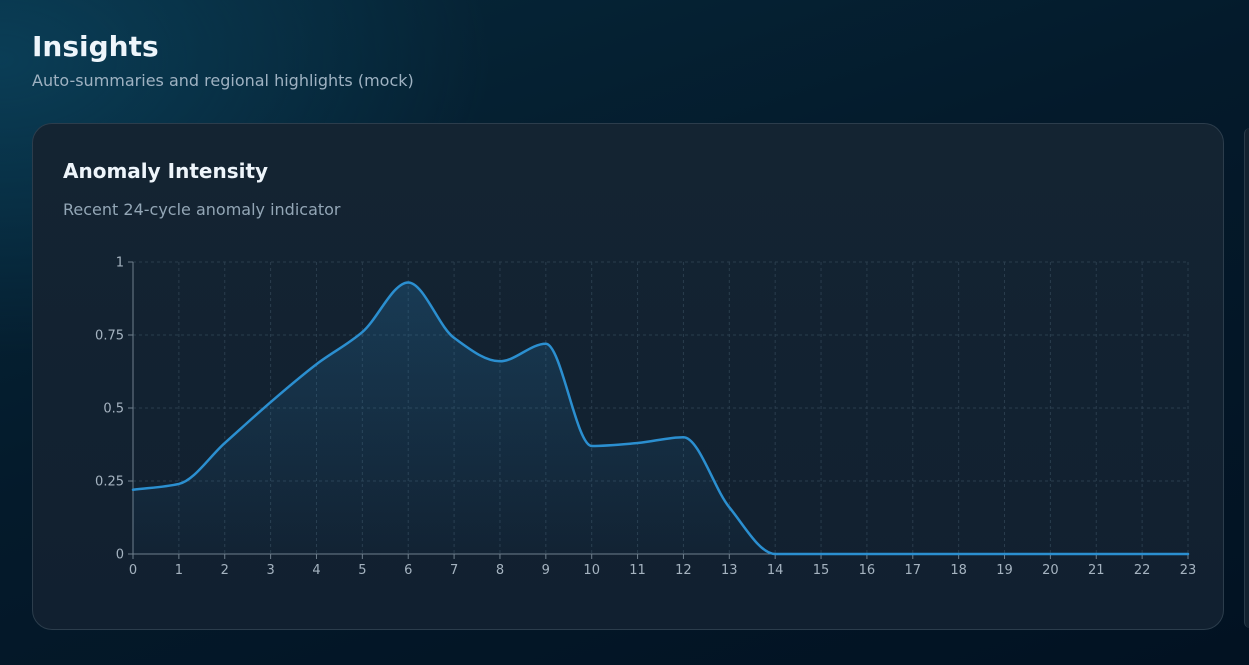 This screenshot has height=665, width=1249. Describe the element at coordinates (362, 570) in the screenshot. I see `x-tick-label-5: 5` at that location.